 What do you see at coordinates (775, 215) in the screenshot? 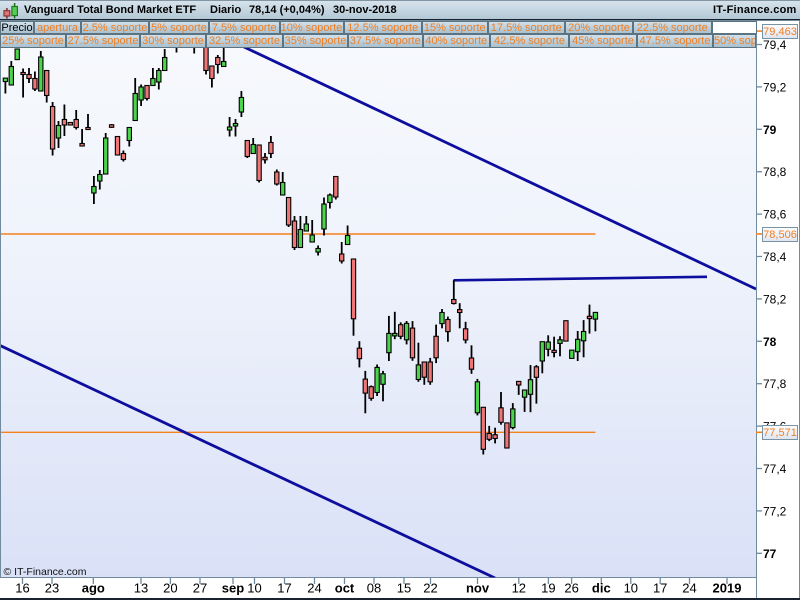
I see `svg-text: 78,6` at bounding box center [775, 215].